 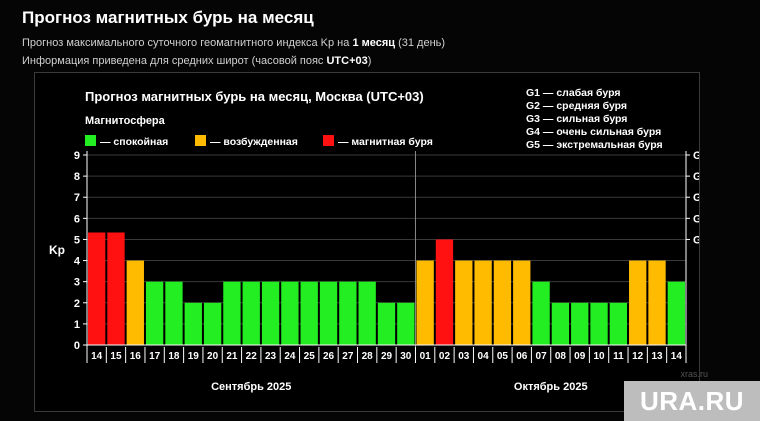 What do you see at coordinates (369, 61) in the screenshot?
I see `timezone-close: )` at bounding box center [369, 61].